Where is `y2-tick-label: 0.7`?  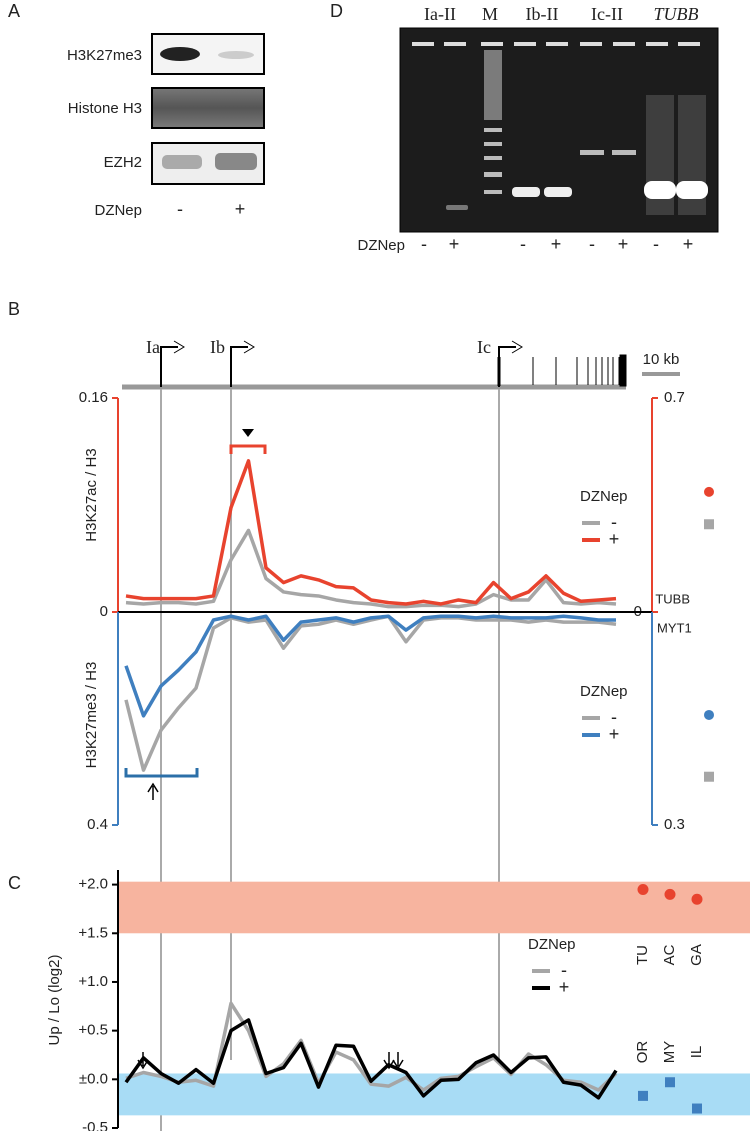
y2-tick-label: 0.7 is located at coordinates (674, 397).